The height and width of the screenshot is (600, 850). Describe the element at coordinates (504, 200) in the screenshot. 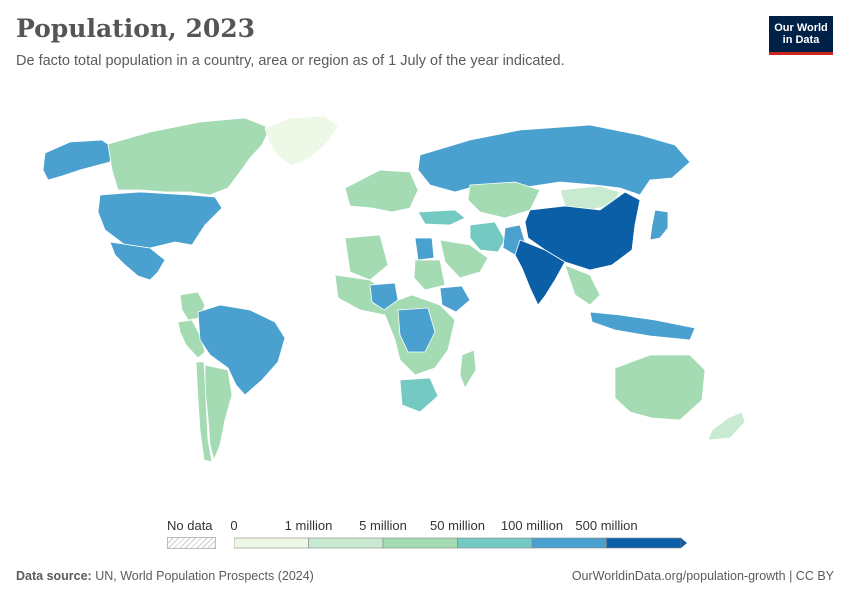

I see `country-kazakhstan` at that location.